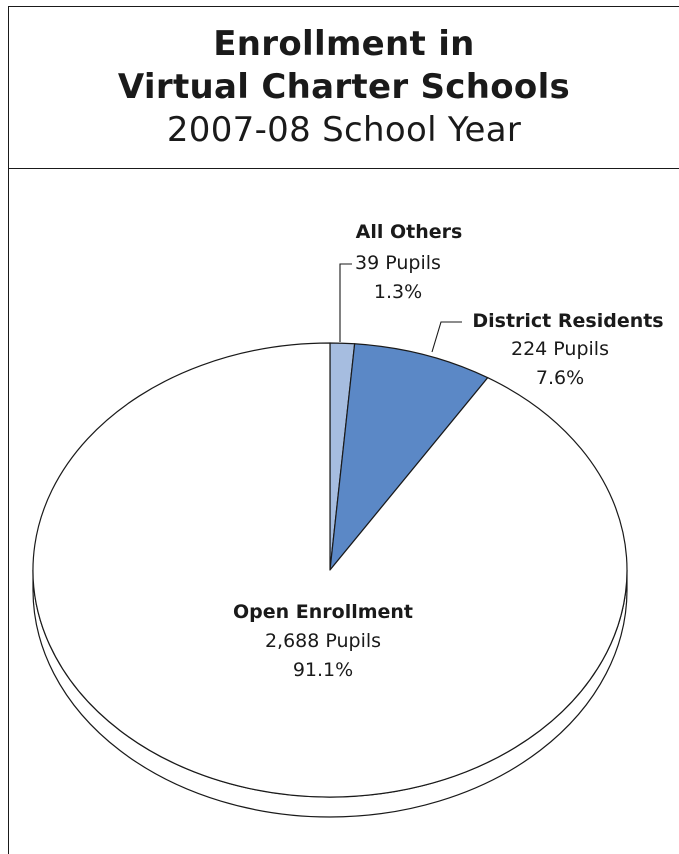 The image size is (679, 854). I want to click on label-district-residents-percent: 7.6%, so click(560, 378).